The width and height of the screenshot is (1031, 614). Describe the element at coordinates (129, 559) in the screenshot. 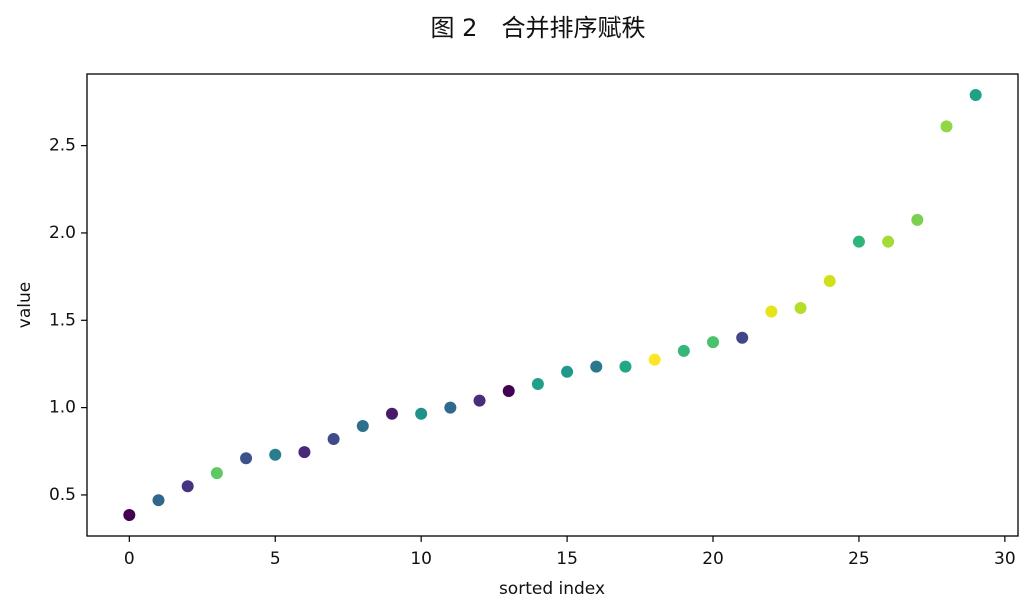

I see `x-tick-label: 0` at that location.